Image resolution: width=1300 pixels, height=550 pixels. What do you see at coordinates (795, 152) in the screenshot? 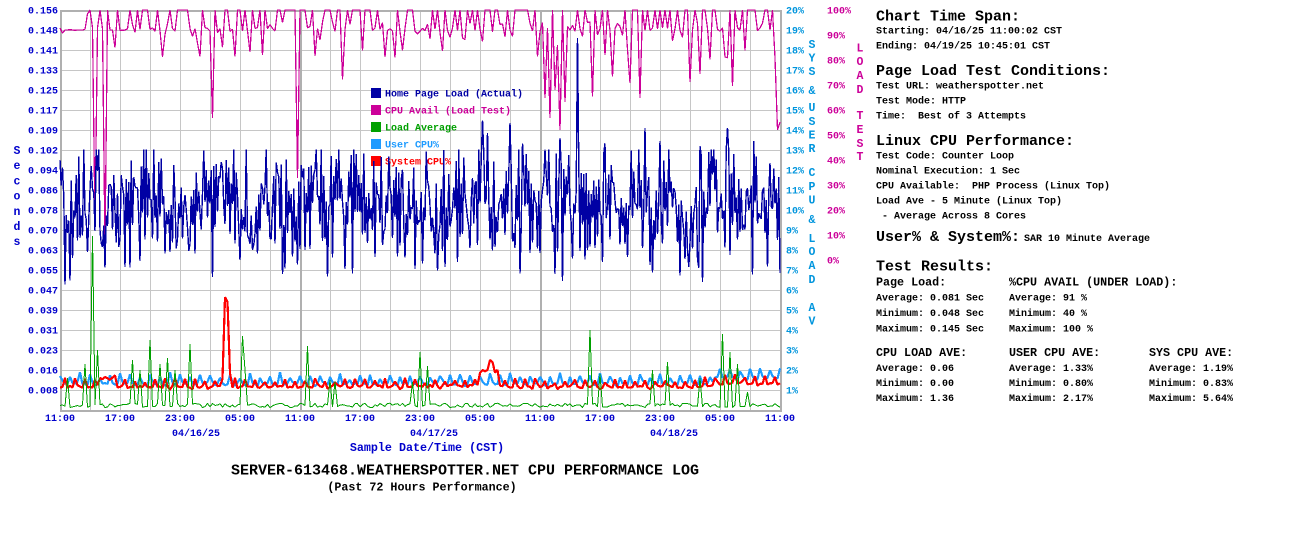
I see `svg-text: 13%` at bounding box center [795, 152].